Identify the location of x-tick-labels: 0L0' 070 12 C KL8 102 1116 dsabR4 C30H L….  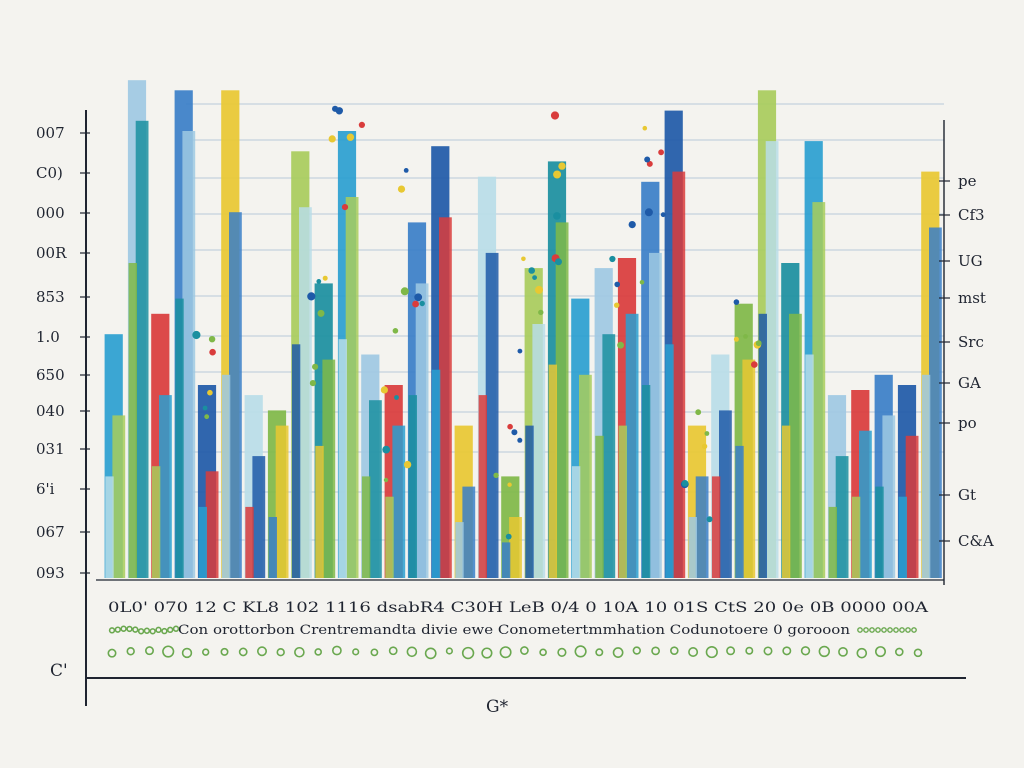
(518, 608).